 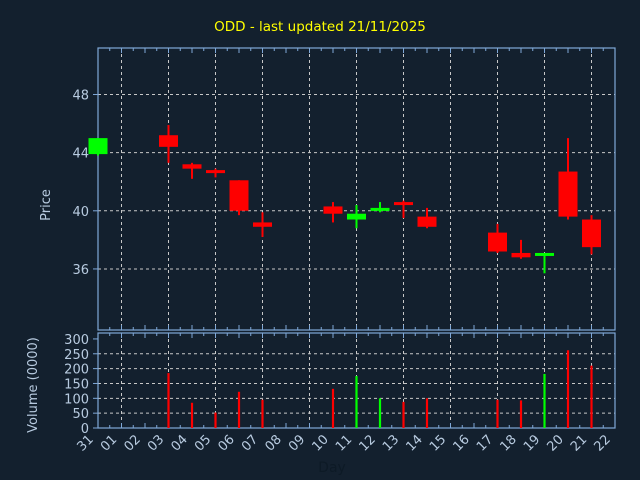 I want to click on volume-tick-label: 300, so click(x=76, y=340).